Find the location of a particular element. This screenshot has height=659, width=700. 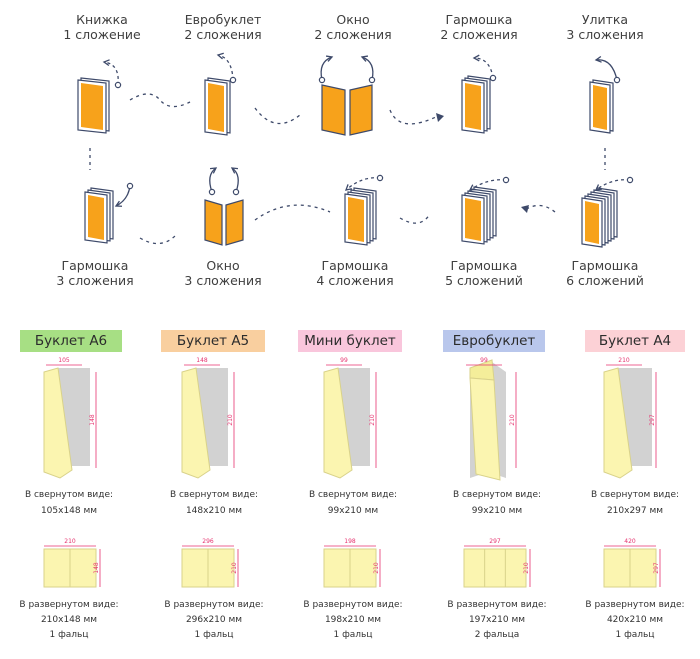

dimension-label: 296 is located at coordinates (208, 541).